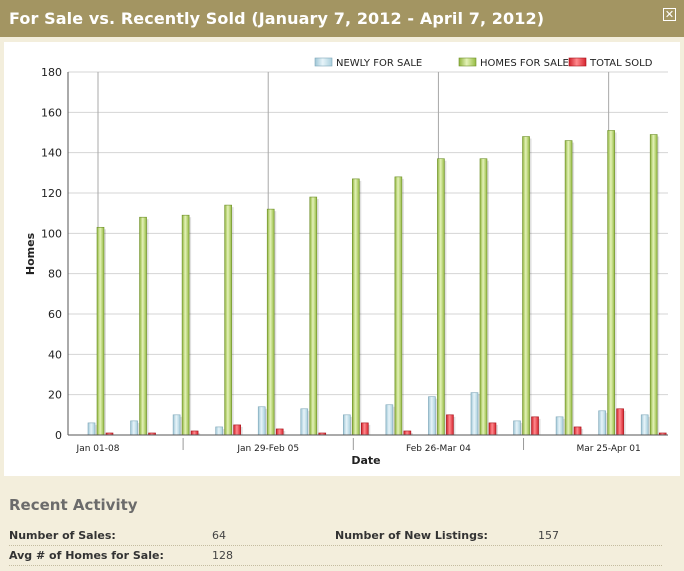  What do you see at coordinates (219, 535) in the screenshot?
I see `number-of-sales-value: 64` at bounding box center [219, 535].